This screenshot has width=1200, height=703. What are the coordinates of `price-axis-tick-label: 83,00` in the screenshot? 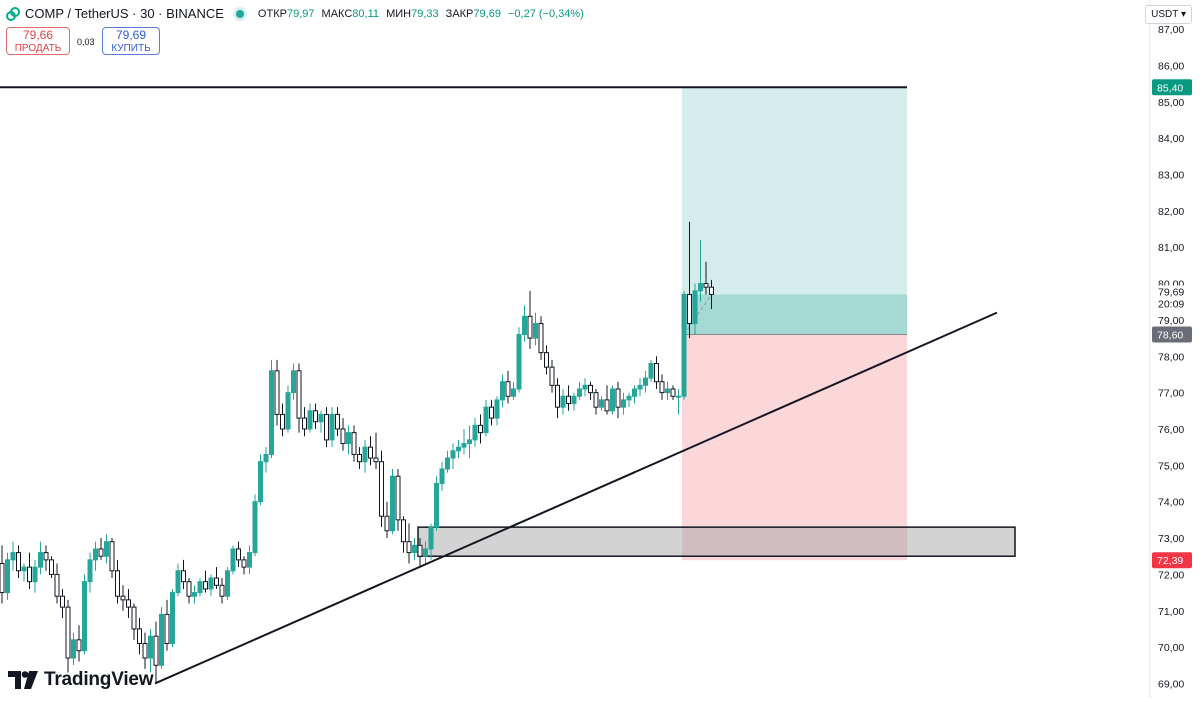 It's located at (1171, 176).